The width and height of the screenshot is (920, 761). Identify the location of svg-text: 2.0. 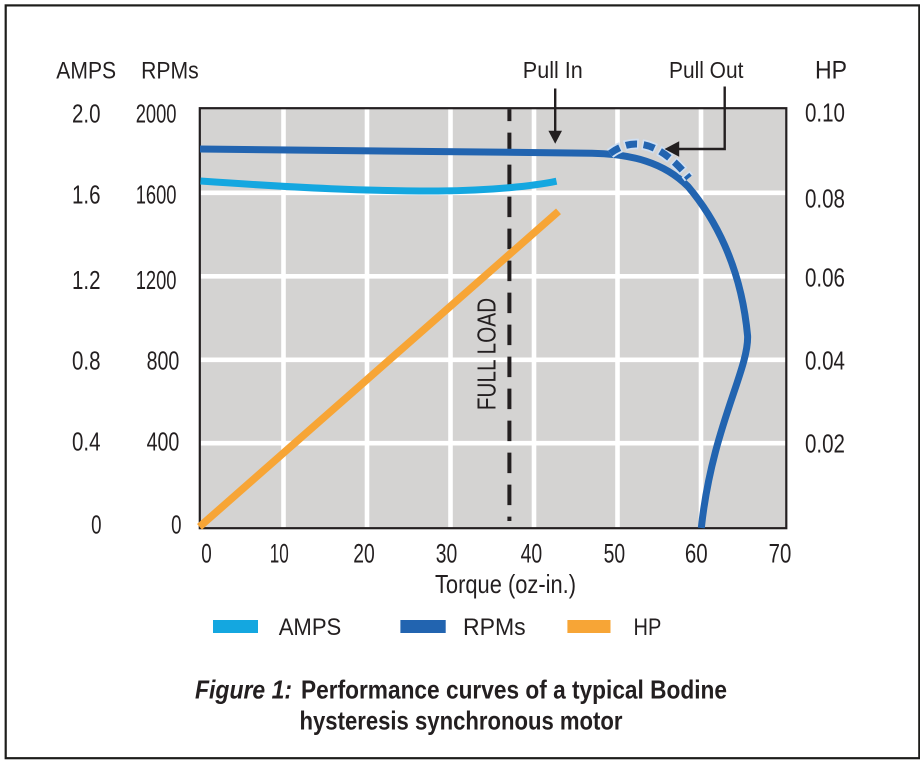
(86, 115).